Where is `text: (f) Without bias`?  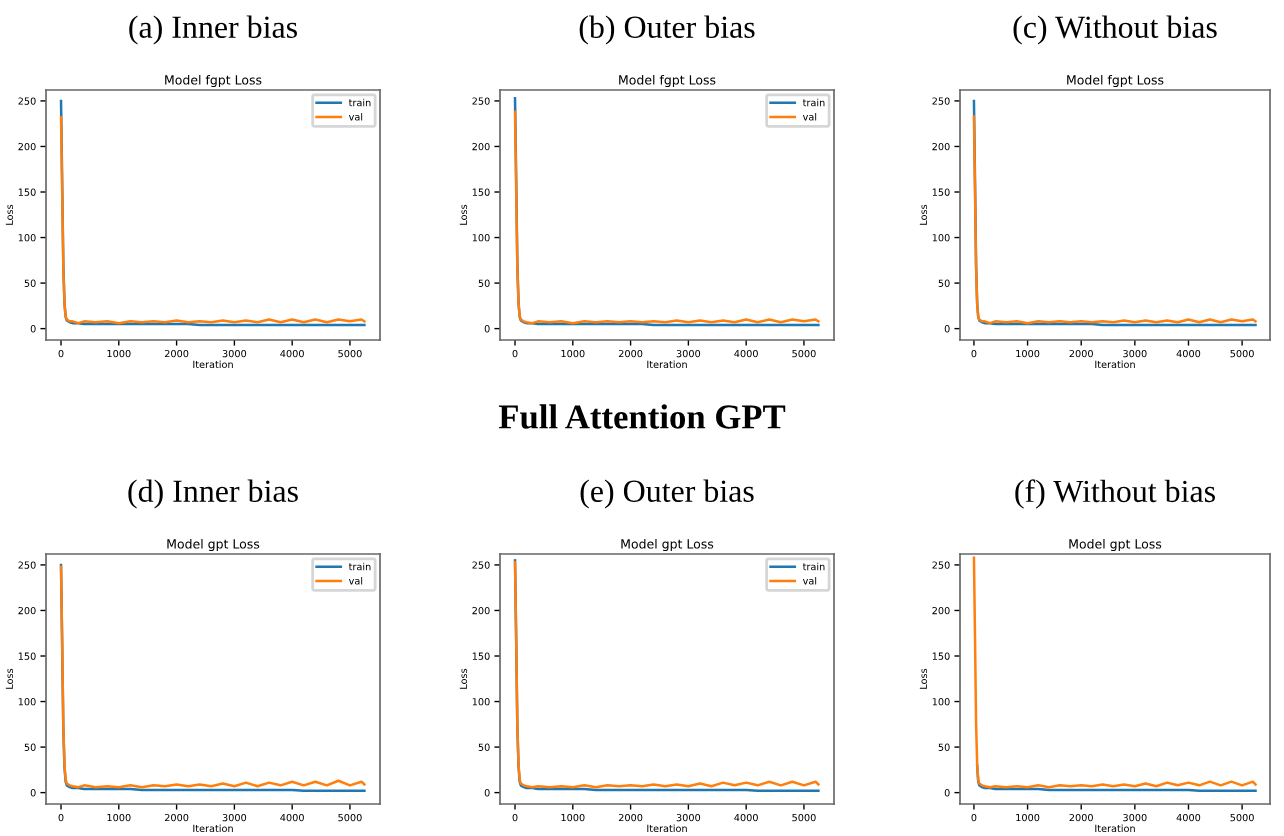
text: (f) Without bias is located at coordinates (1115, 494).